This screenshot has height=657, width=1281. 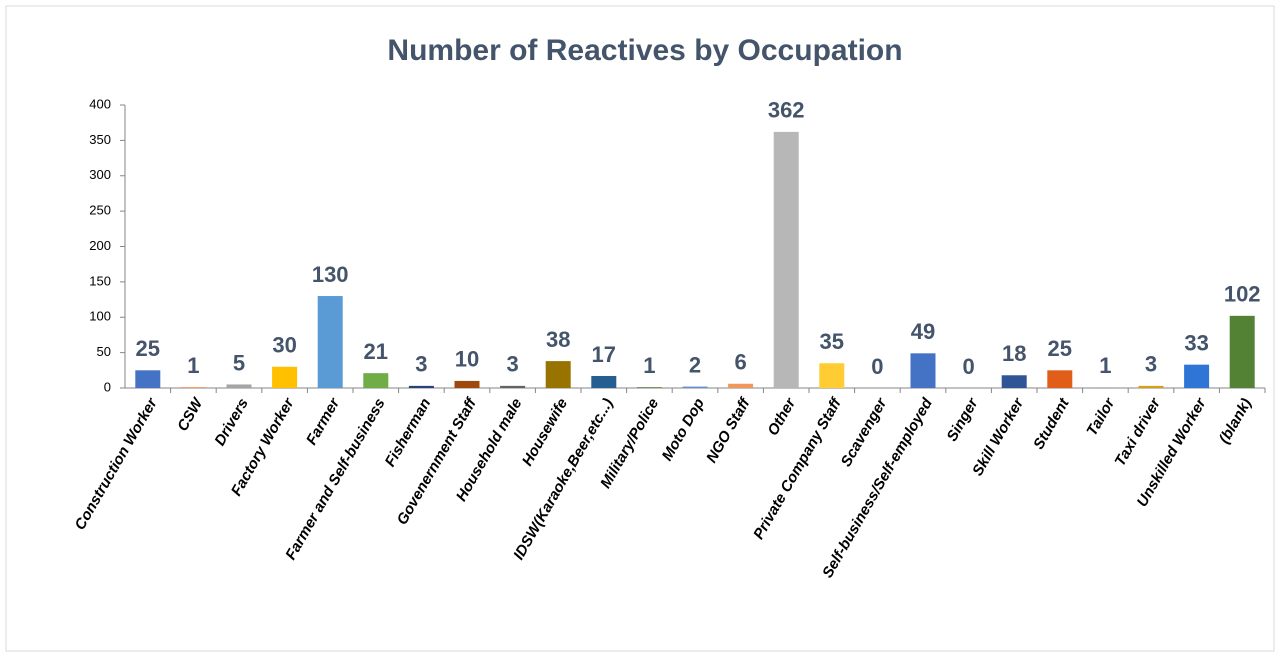 What do you see at coordinates (558, 339) in the screenshot?
I see `data-label: 38` at bounding box center [558, 339].